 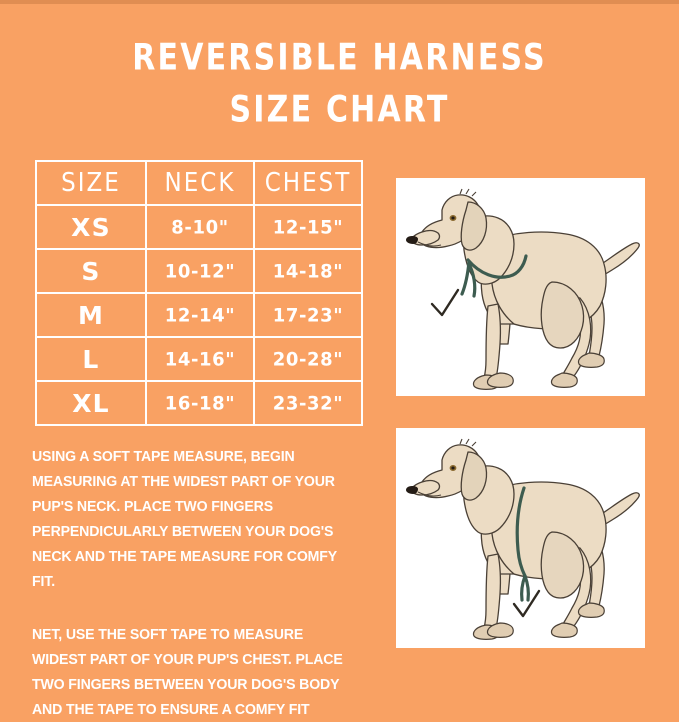 I want to click on cell-chest: 12-15", so click(x=308, y=227).